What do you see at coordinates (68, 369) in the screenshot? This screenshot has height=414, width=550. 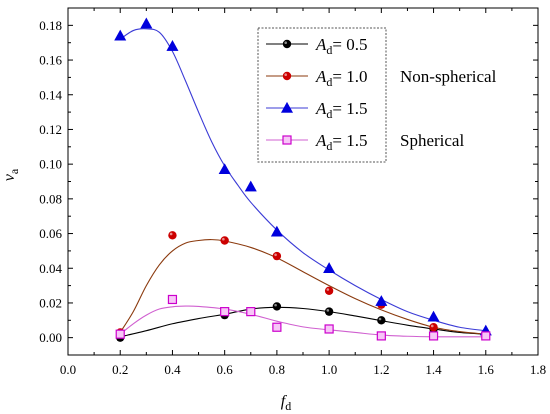 I see `x-tick-label: 0.0` at bounding box center [68, 369].